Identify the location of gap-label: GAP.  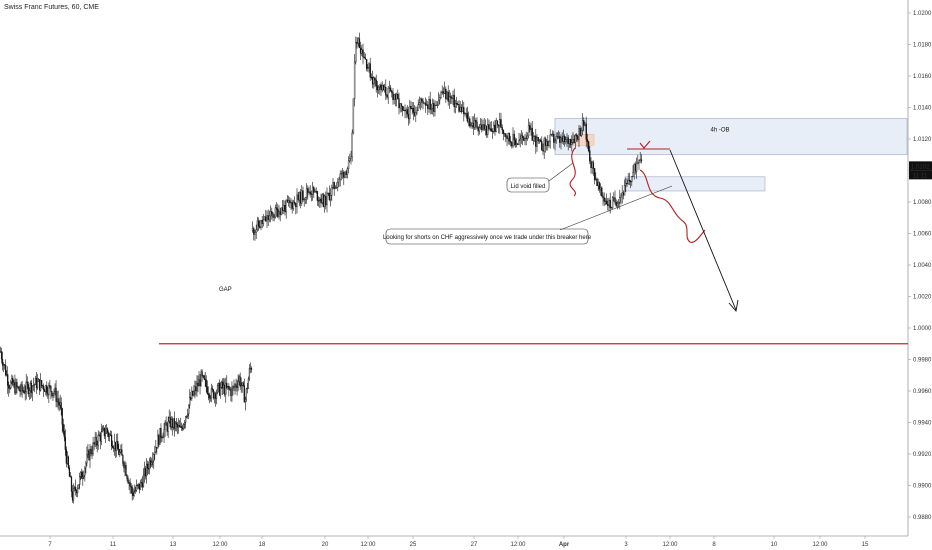
(225, 290).